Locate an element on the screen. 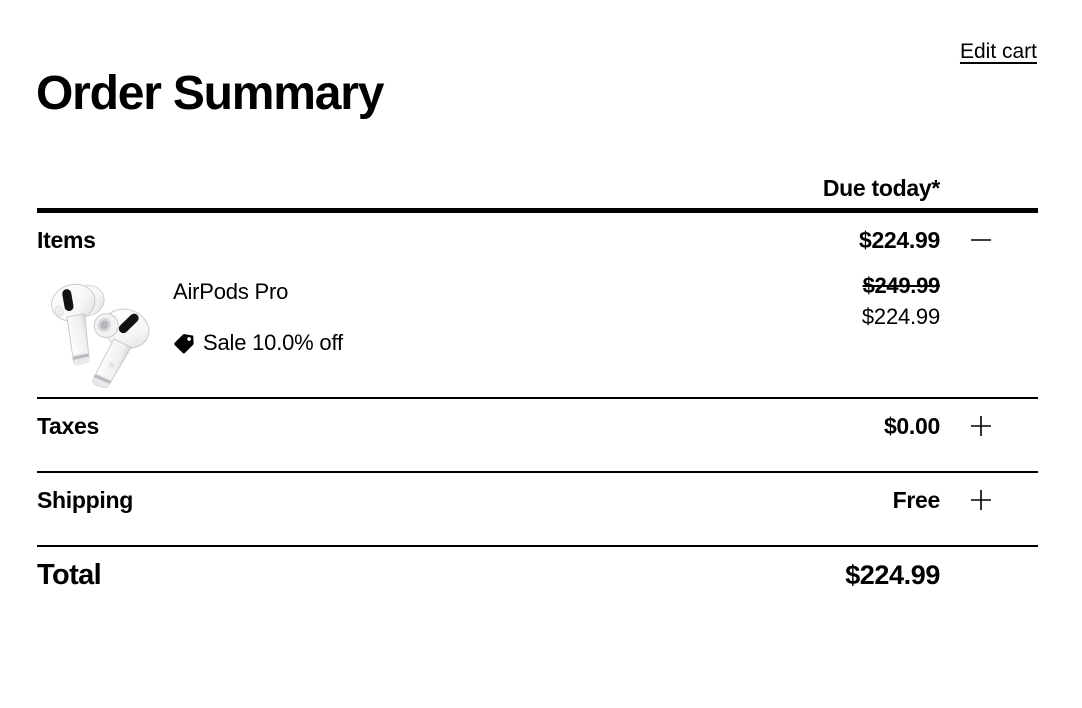 The image size is (1082, 708). divider-shipping is located at coordinates (537, 472).